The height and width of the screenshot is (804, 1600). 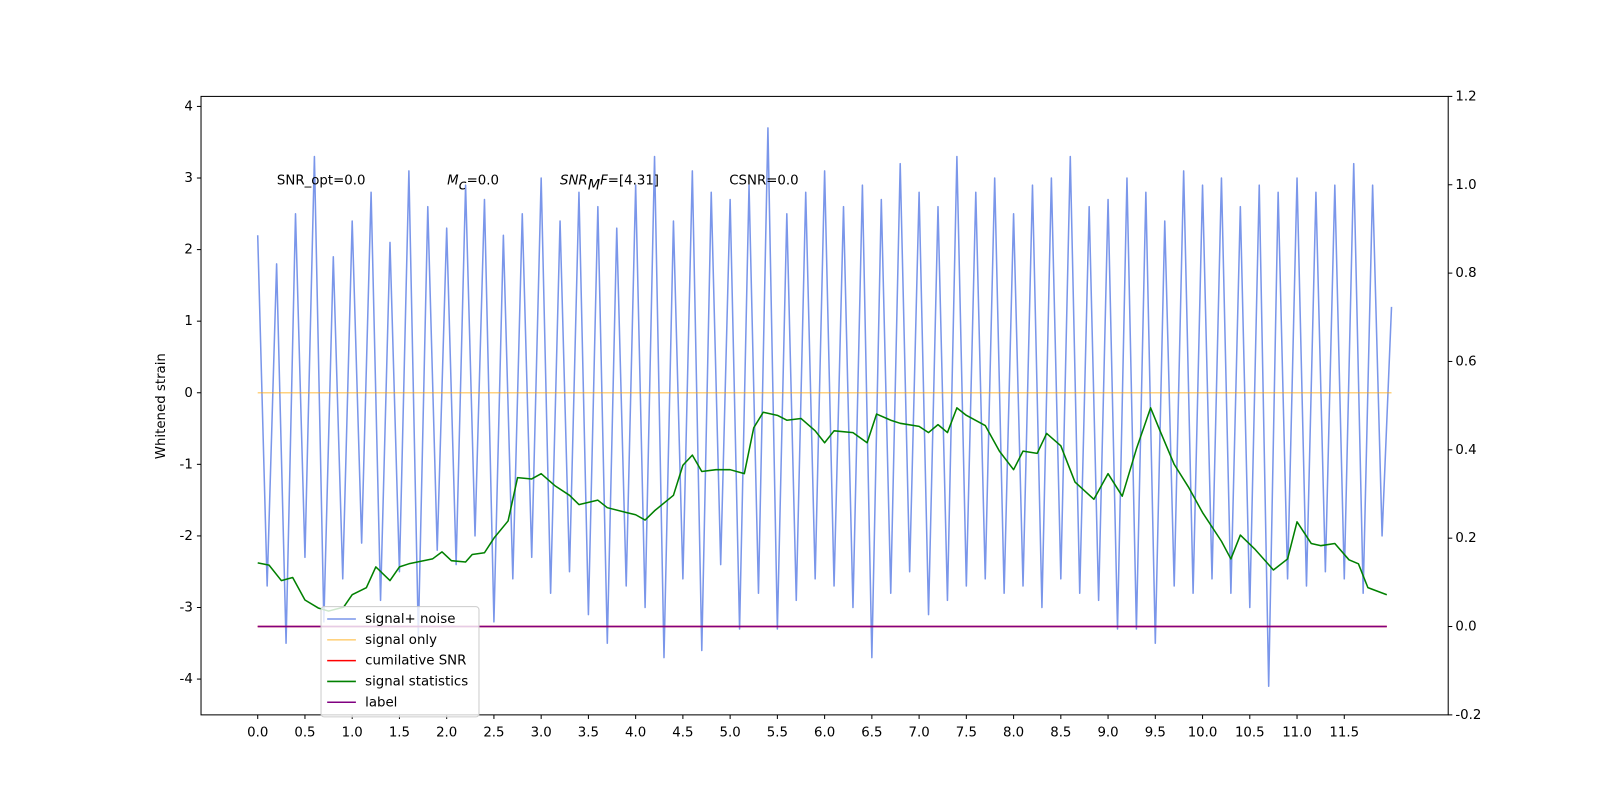 I want to click on x-tick-label: 5.0, so click(x=730, y=732).